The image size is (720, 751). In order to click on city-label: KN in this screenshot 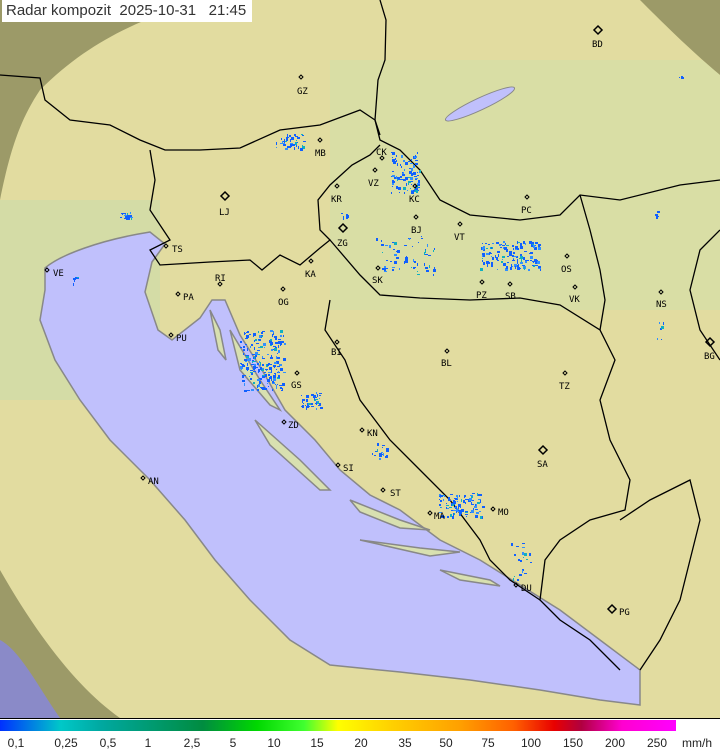, I will do `click(372, 434)`.